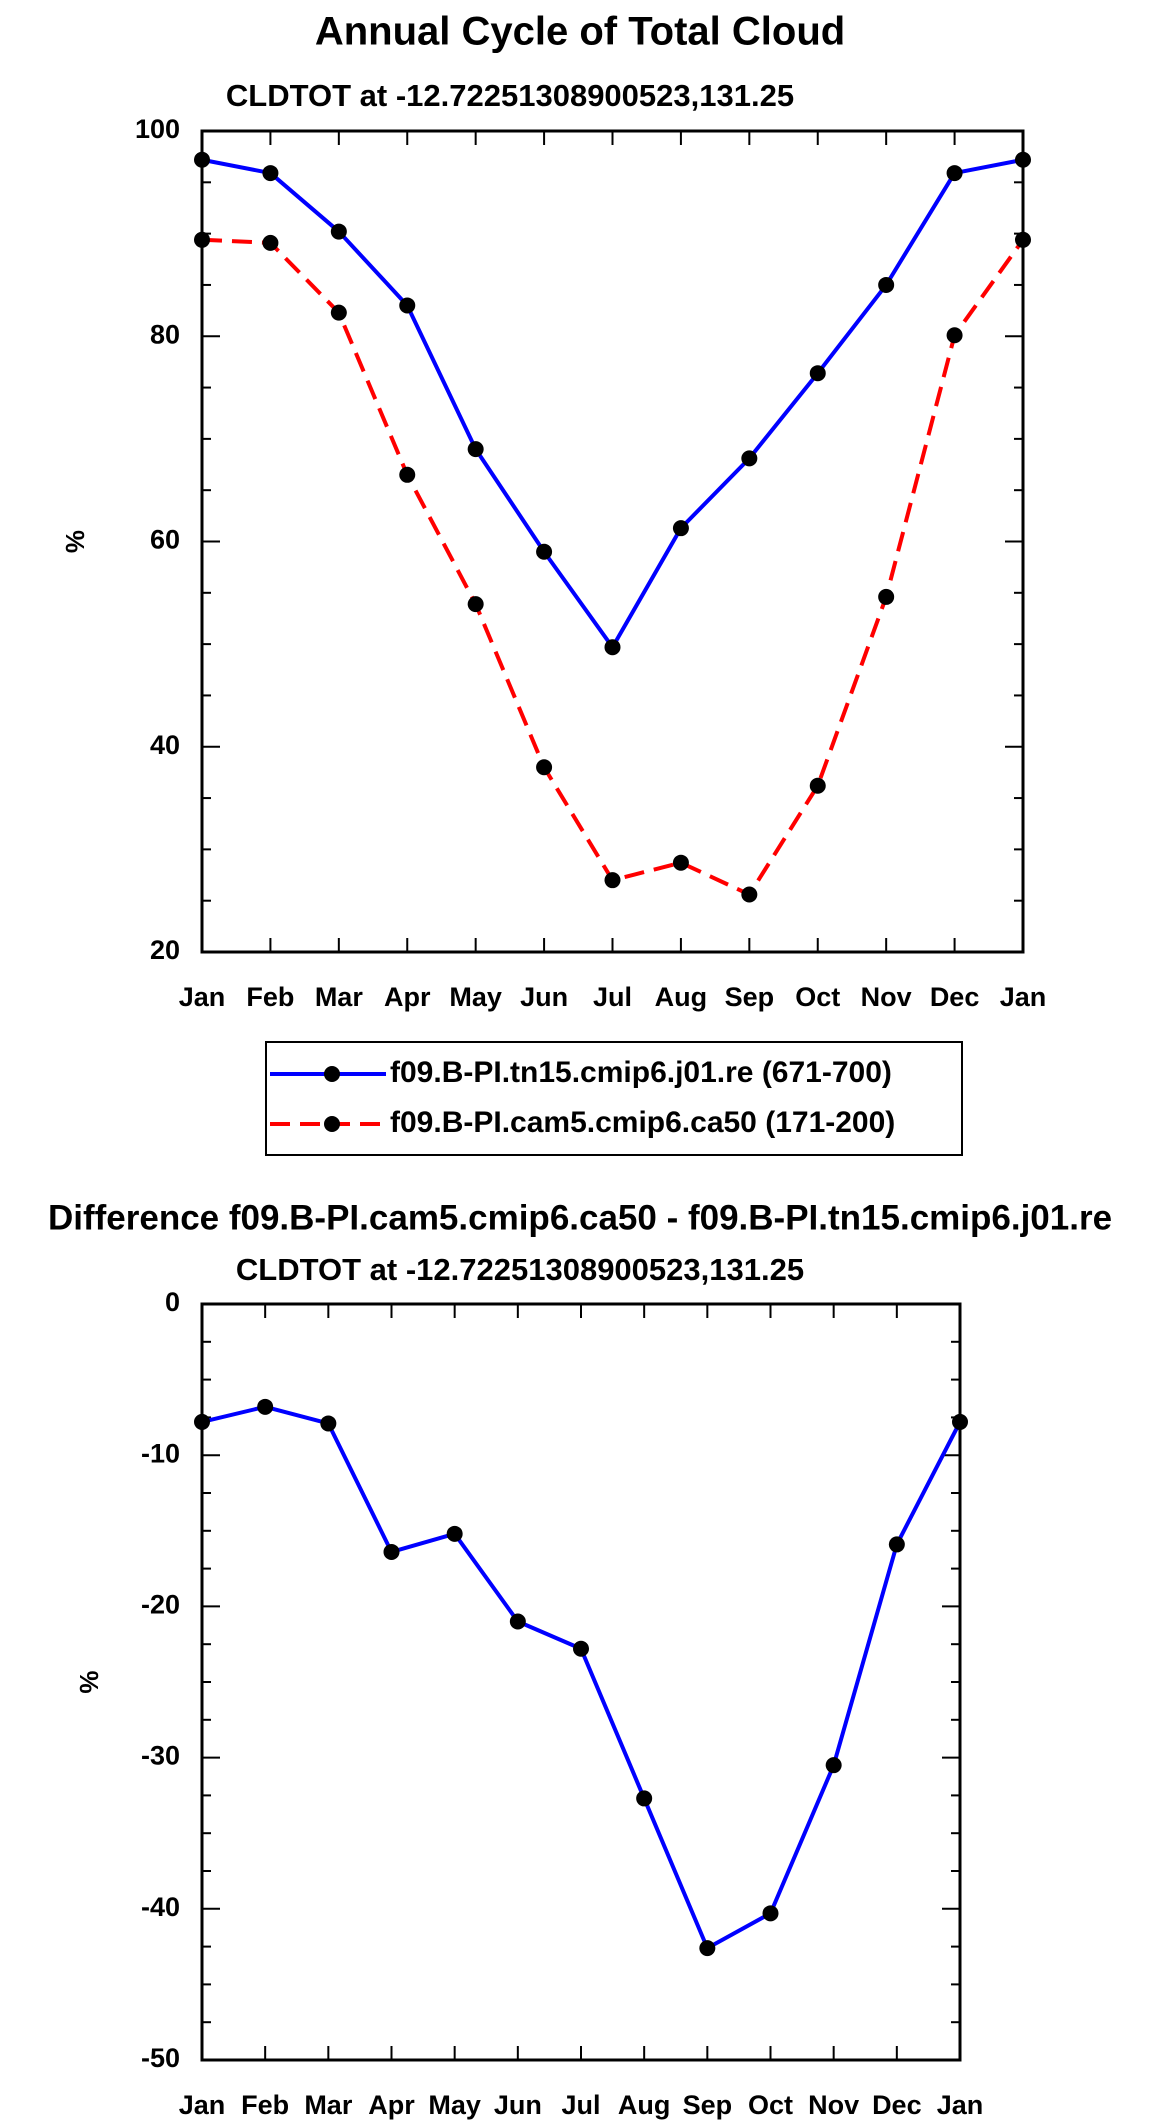  I want to click on legend-label: f09.B-PI.cam5.cmip6.ca50 (171-200), so click(642, 1122).